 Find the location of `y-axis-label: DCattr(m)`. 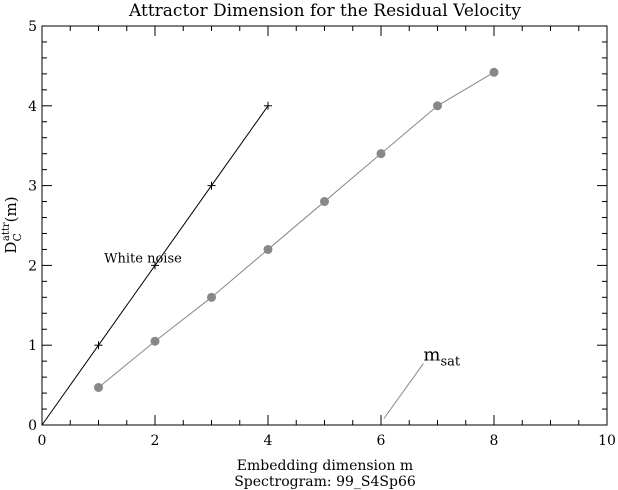

y-axis-label: DCattr(m) is located at coordinates (12, 224).